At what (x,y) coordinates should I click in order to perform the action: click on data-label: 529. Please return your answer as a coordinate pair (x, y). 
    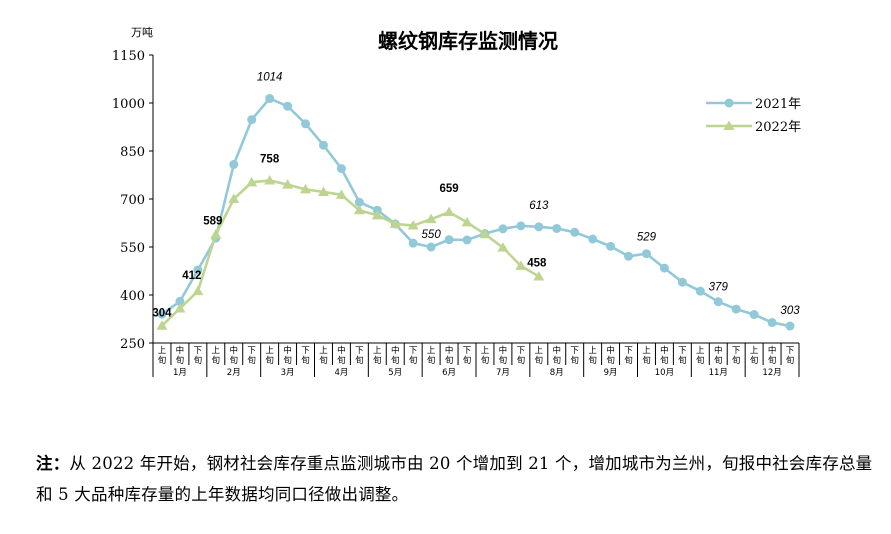
    Looking at the image, I should click on (647, 238).